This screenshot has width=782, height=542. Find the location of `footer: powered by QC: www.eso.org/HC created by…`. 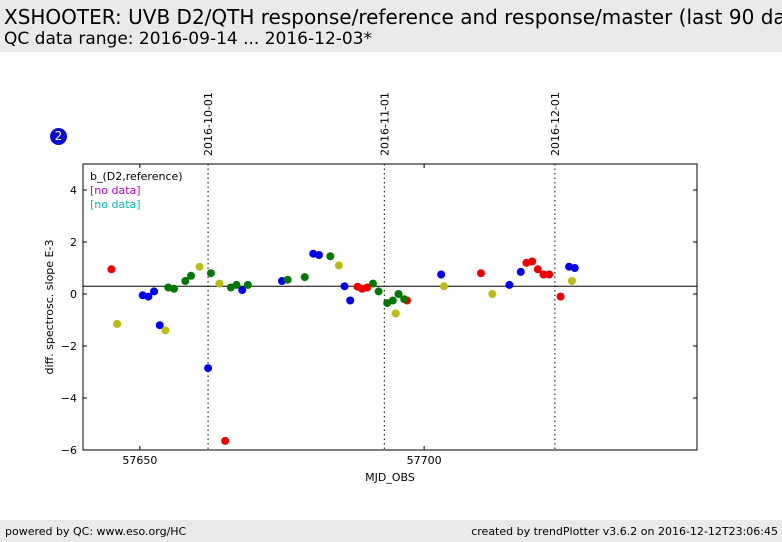

footer: powered by QC: www.eso.org/HC created by… is located at coordinates (391, 531).